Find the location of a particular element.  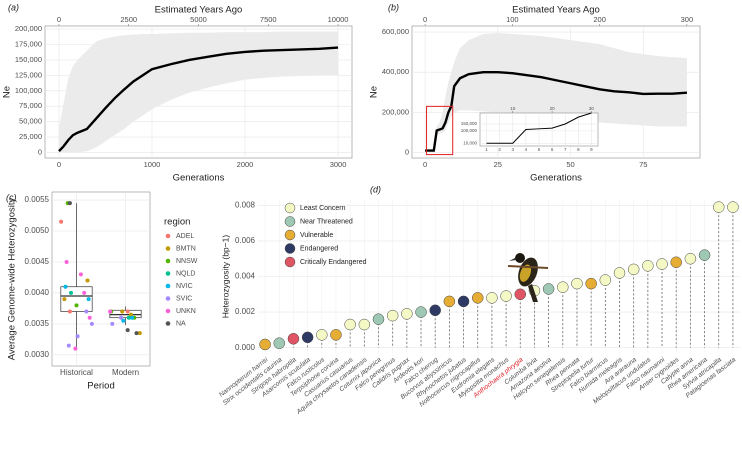

x-tick-label: 75 is located at coordinates (643, 164).